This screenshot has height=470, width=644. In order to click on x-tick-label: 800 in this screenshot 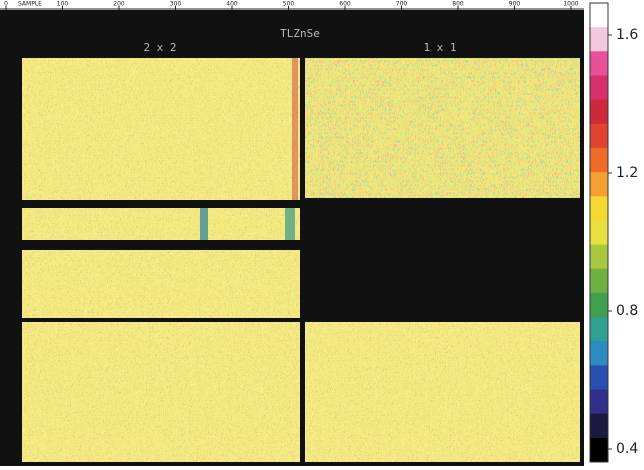, I will do `click(458, 4)`.